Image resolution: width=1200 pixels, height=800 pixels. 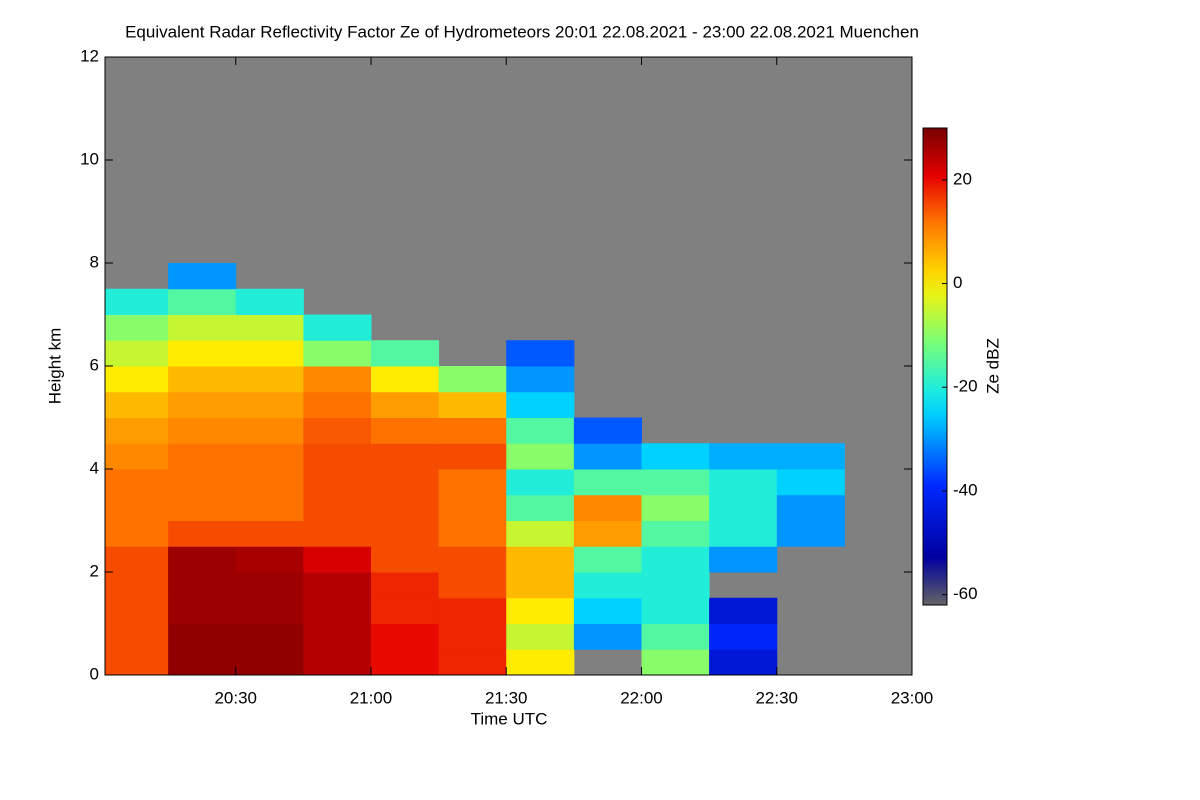 What do you see at coordinates (94, 364) in the screenshot?
I see `y-tick-label: 6` at bounding box center [94, 364].